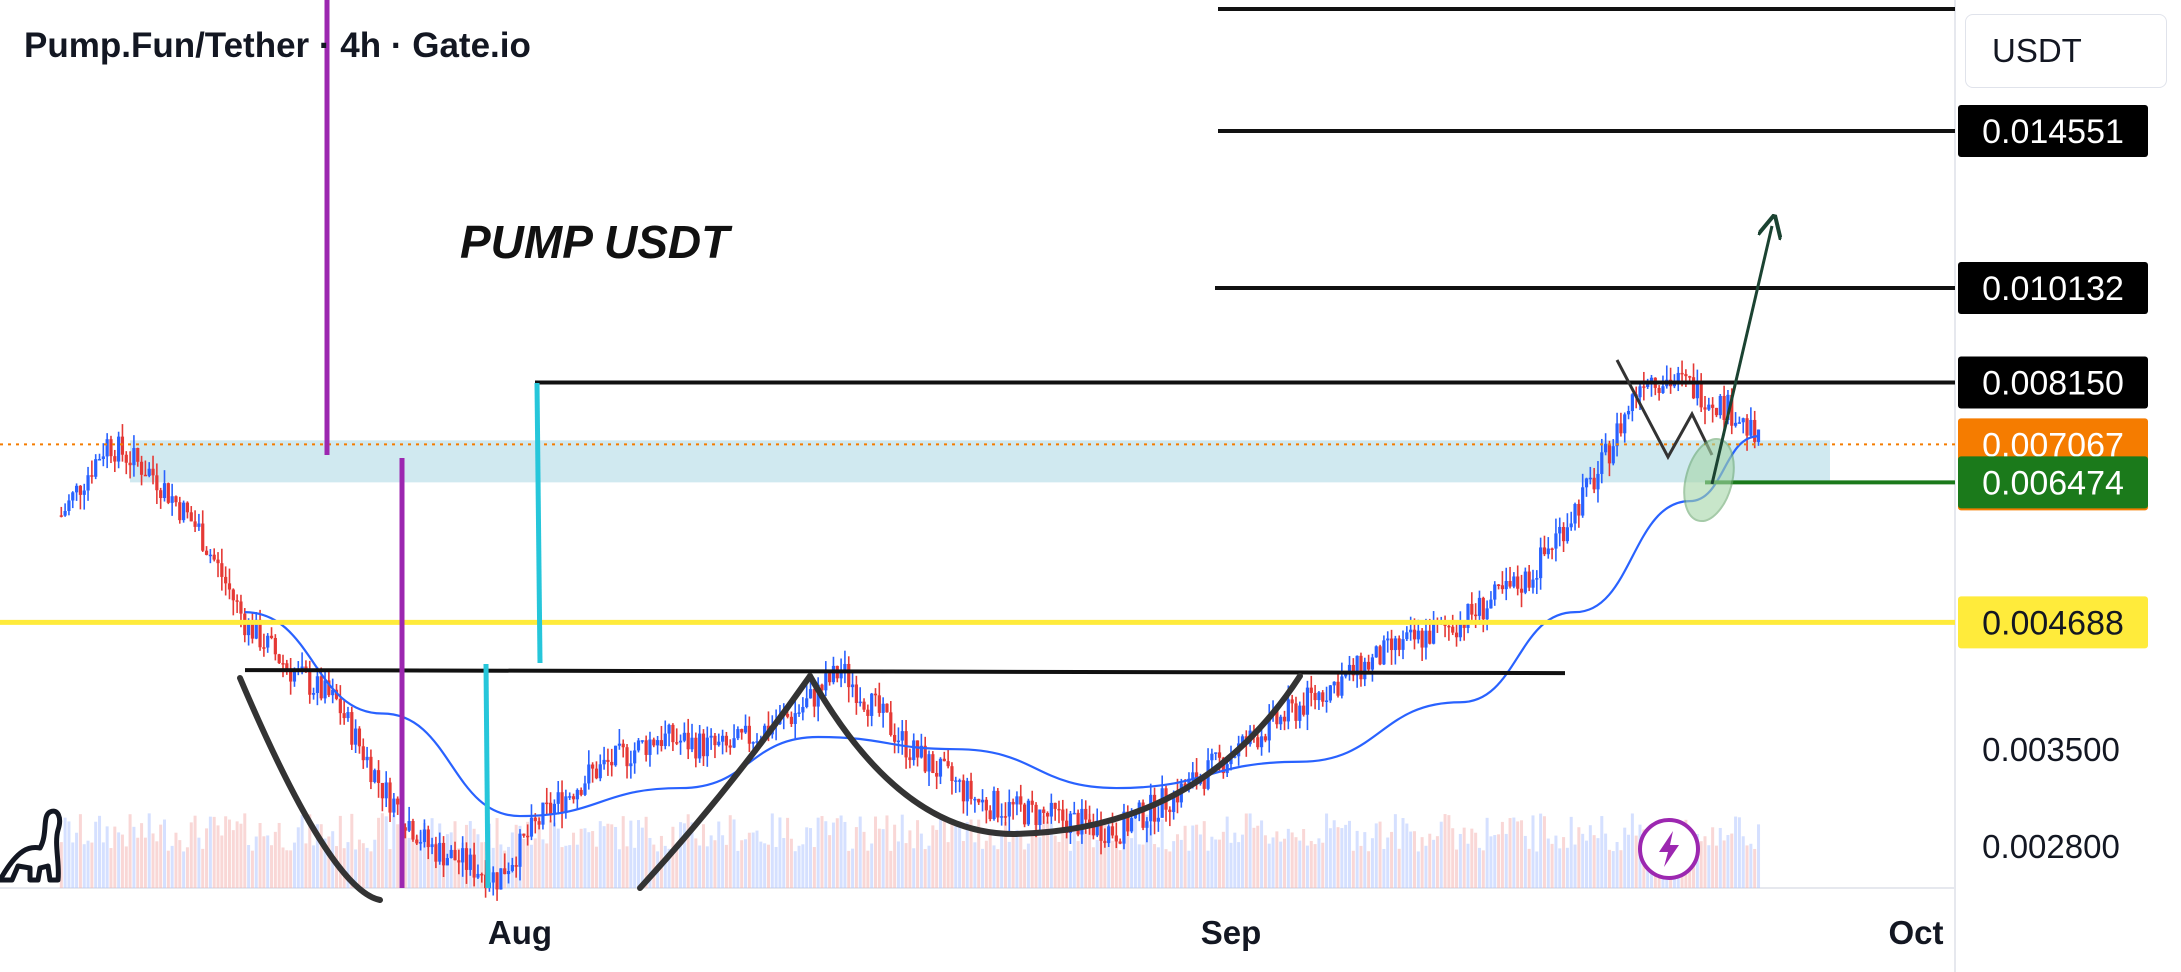  What do you see at coordinates (1741, 355) in the screenshot?
I see `target-arrow` at bounding box center [1741, 355].